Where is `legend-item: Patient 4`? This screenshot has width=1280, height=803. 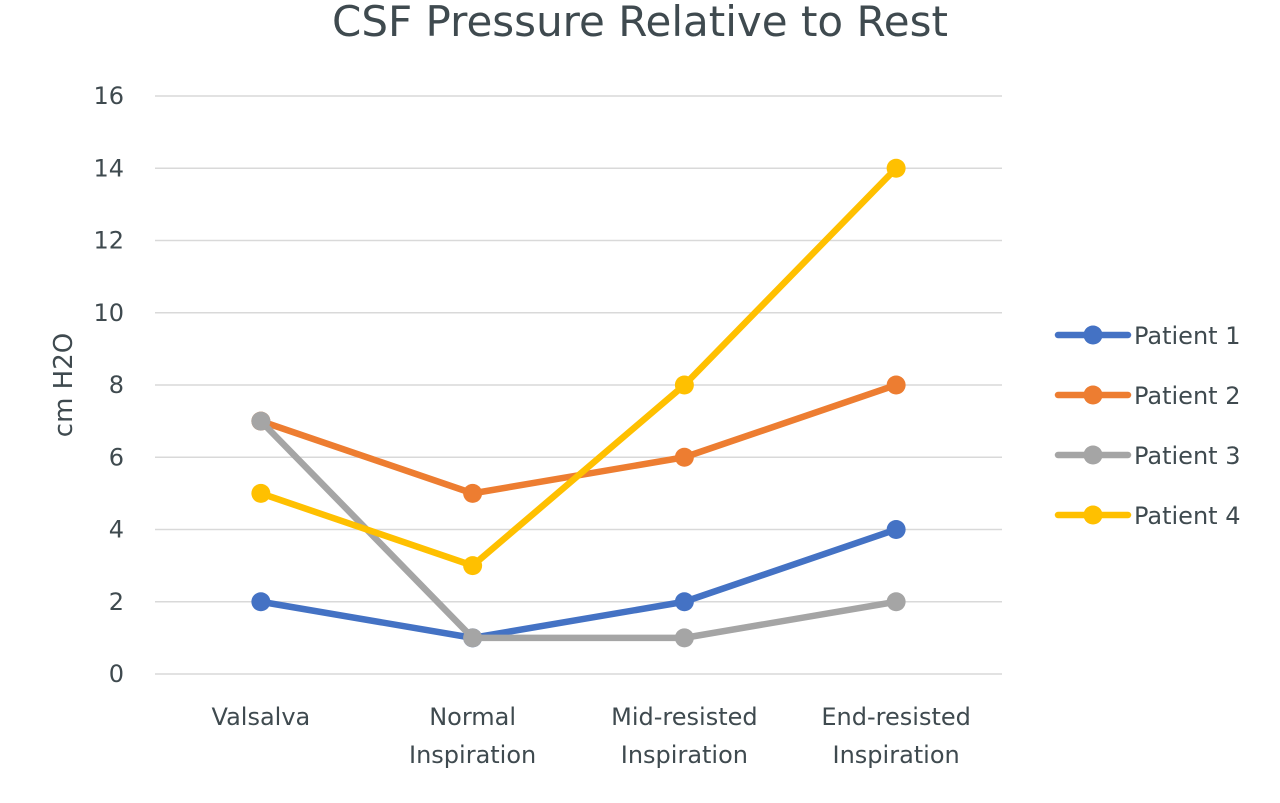 legend-item: Patient 4 is located at coordinates (1147, 516).